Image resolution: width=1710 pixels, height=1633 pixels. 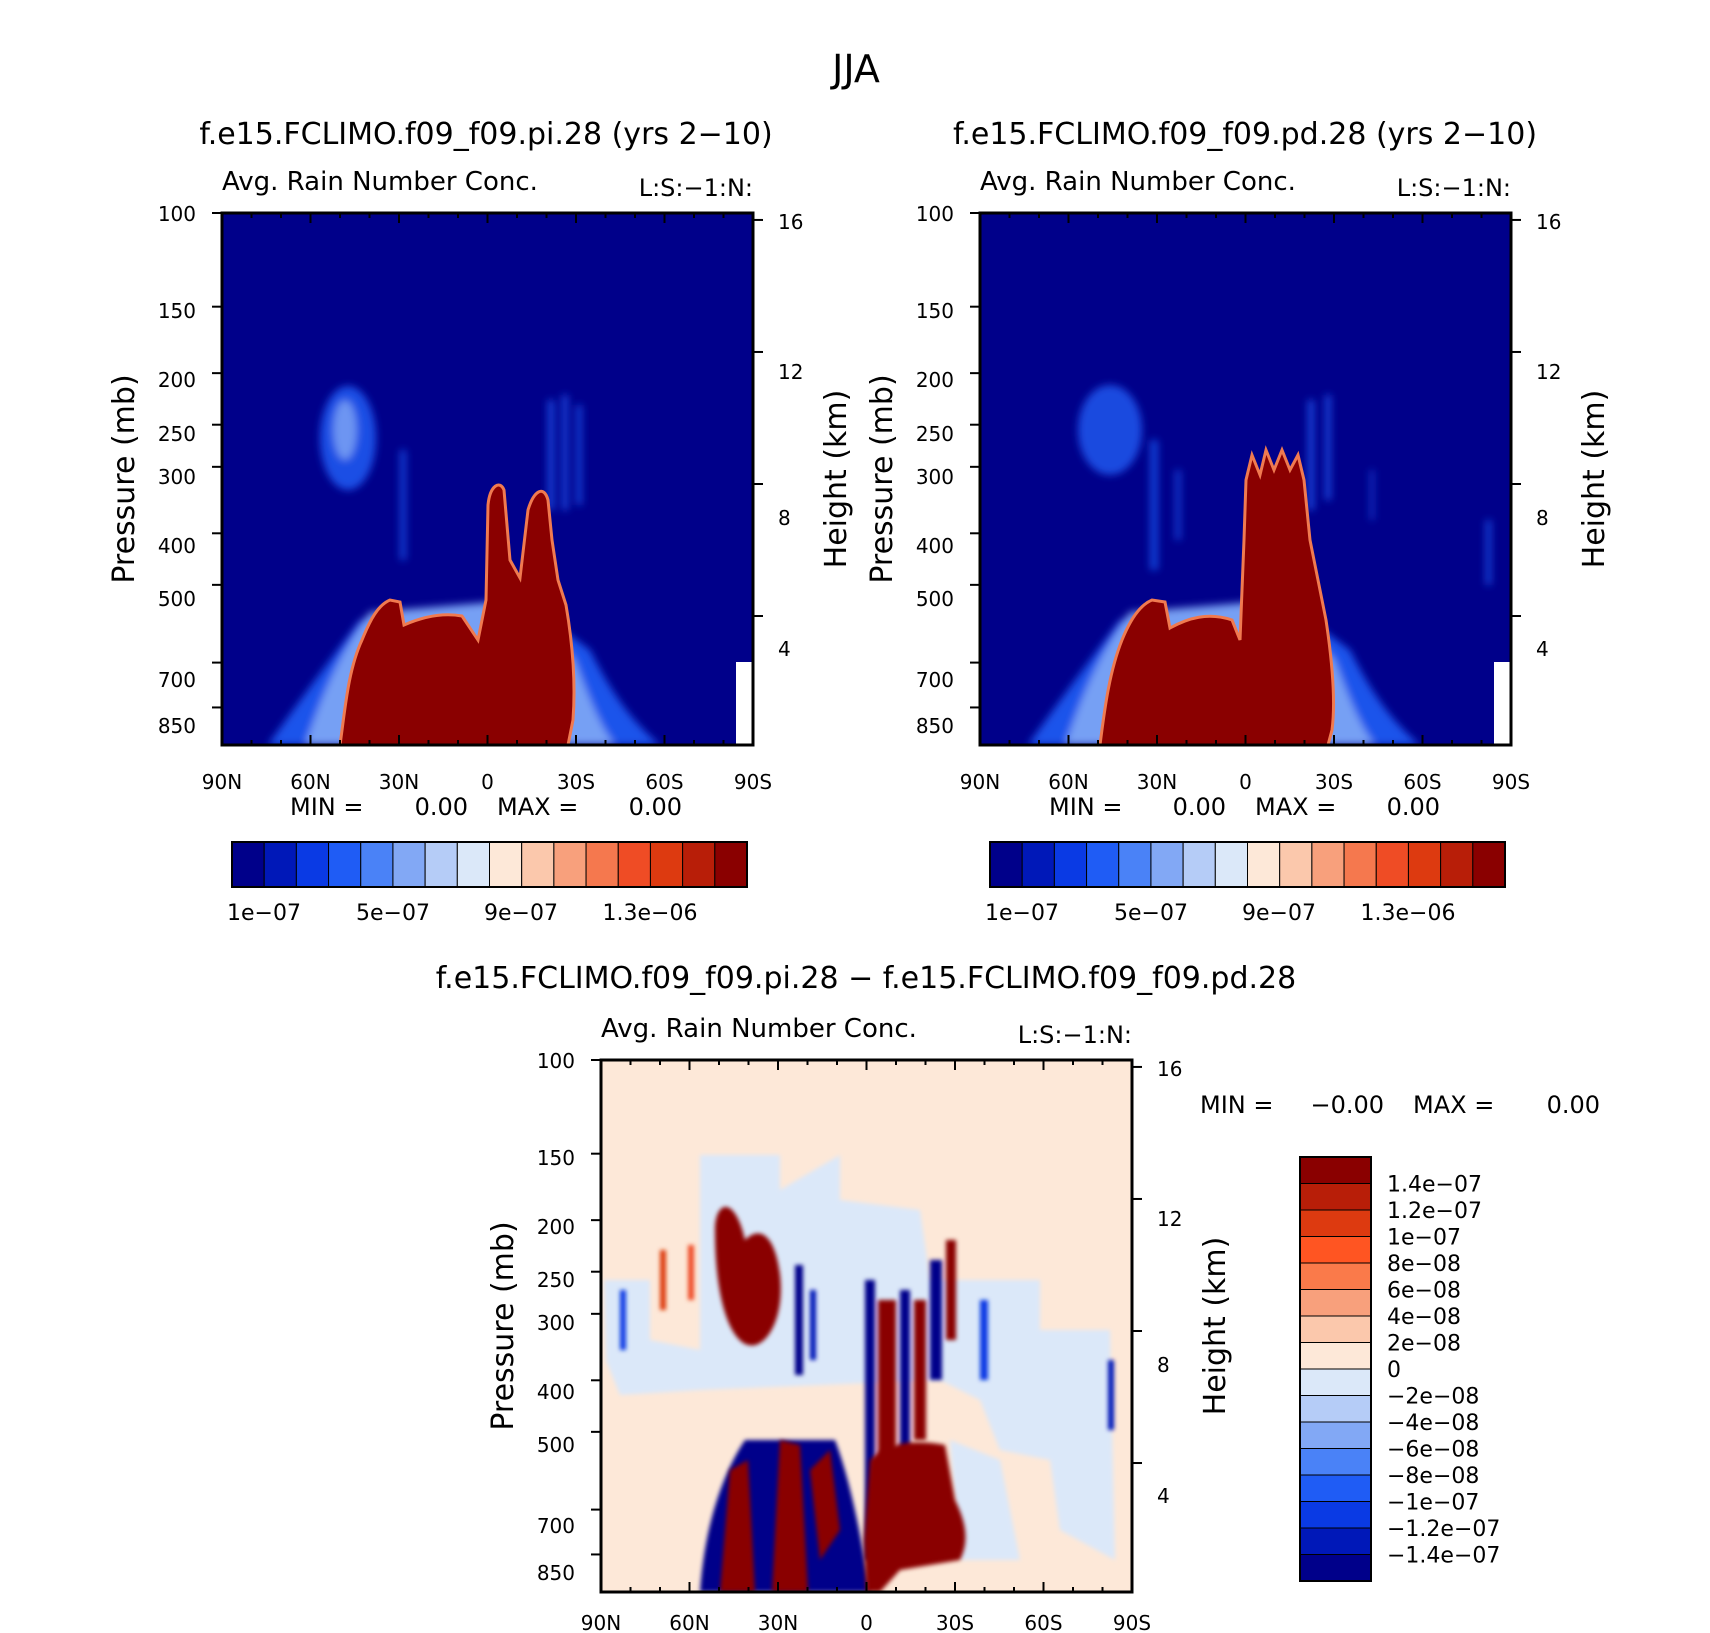 I want to click on colorbar-tick-label: 5e−07, so click(x=1151, y=913).